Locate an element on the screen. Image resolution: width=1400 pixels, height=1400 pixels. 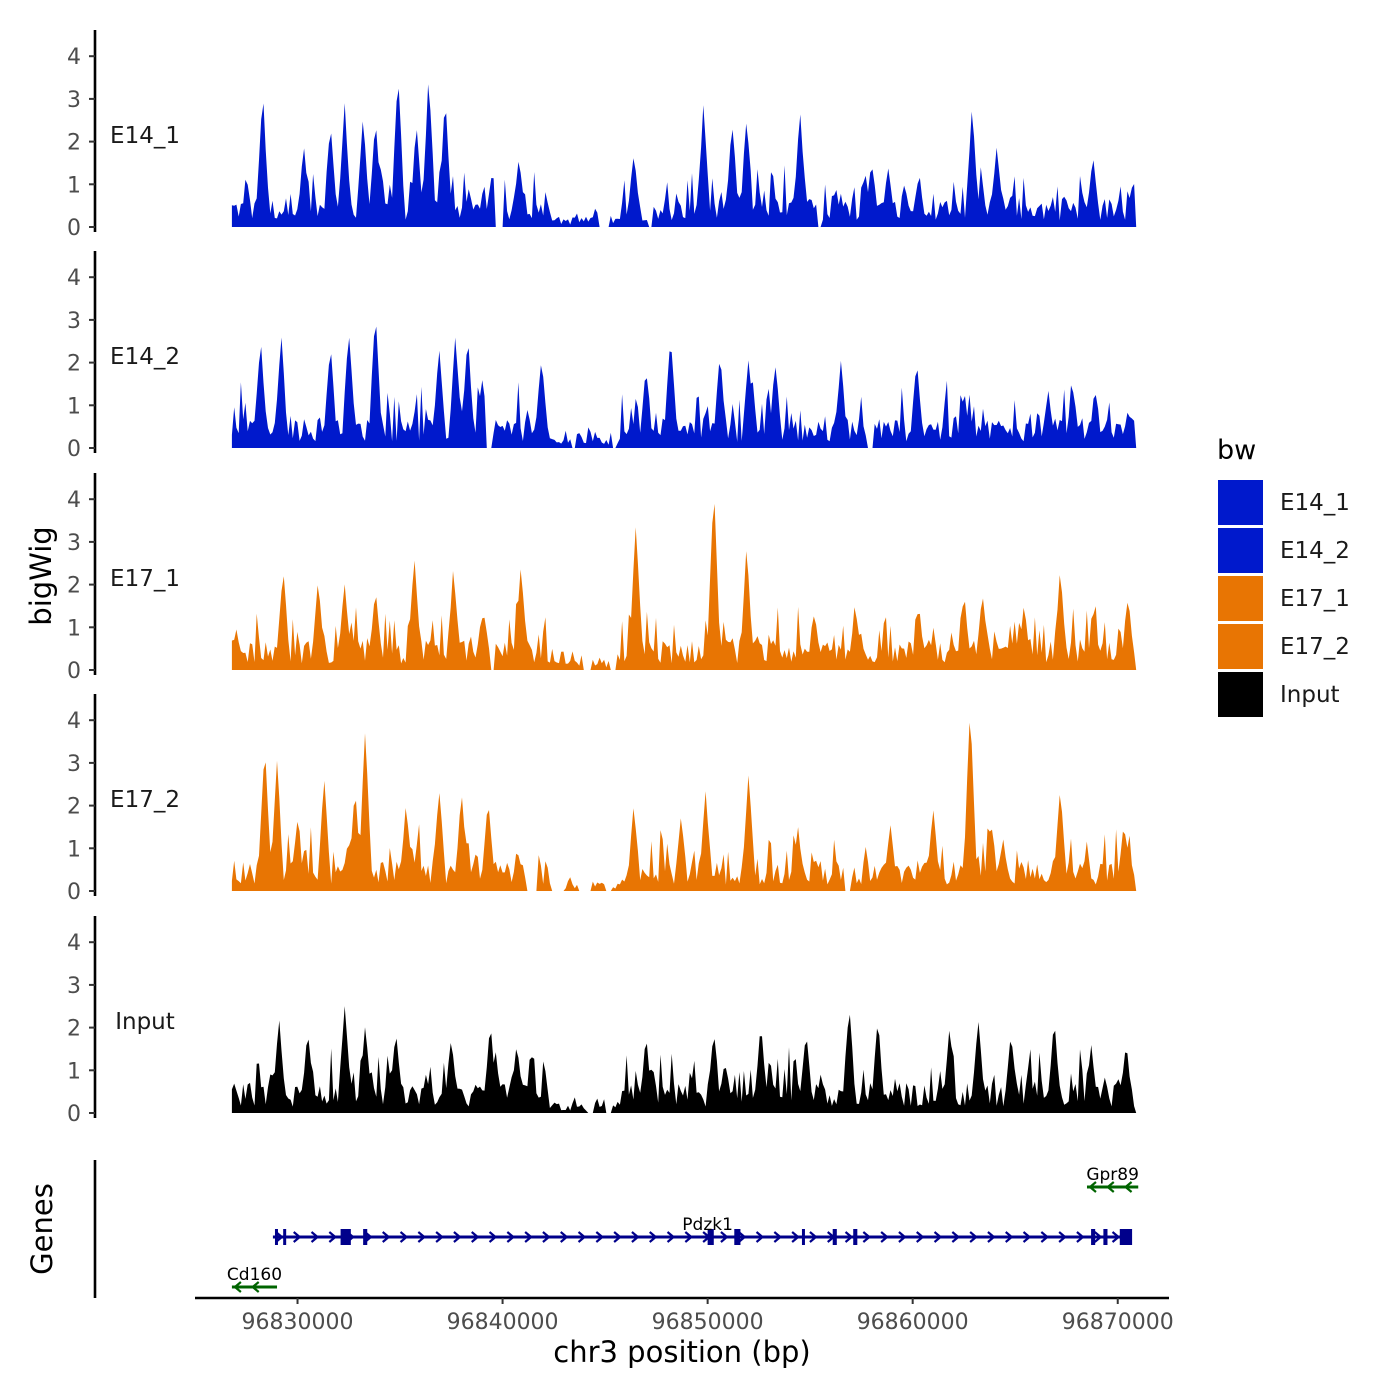
track-e17-2: 0 1 2 3 4 E17_2 is located at coordinates (602, 799).